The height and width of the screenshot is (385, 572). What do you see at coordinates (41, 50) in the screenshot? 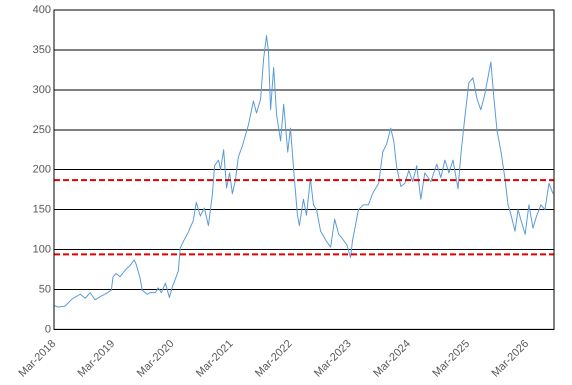
I see `y-tick-label: 350` at bounding box center [41, 50].